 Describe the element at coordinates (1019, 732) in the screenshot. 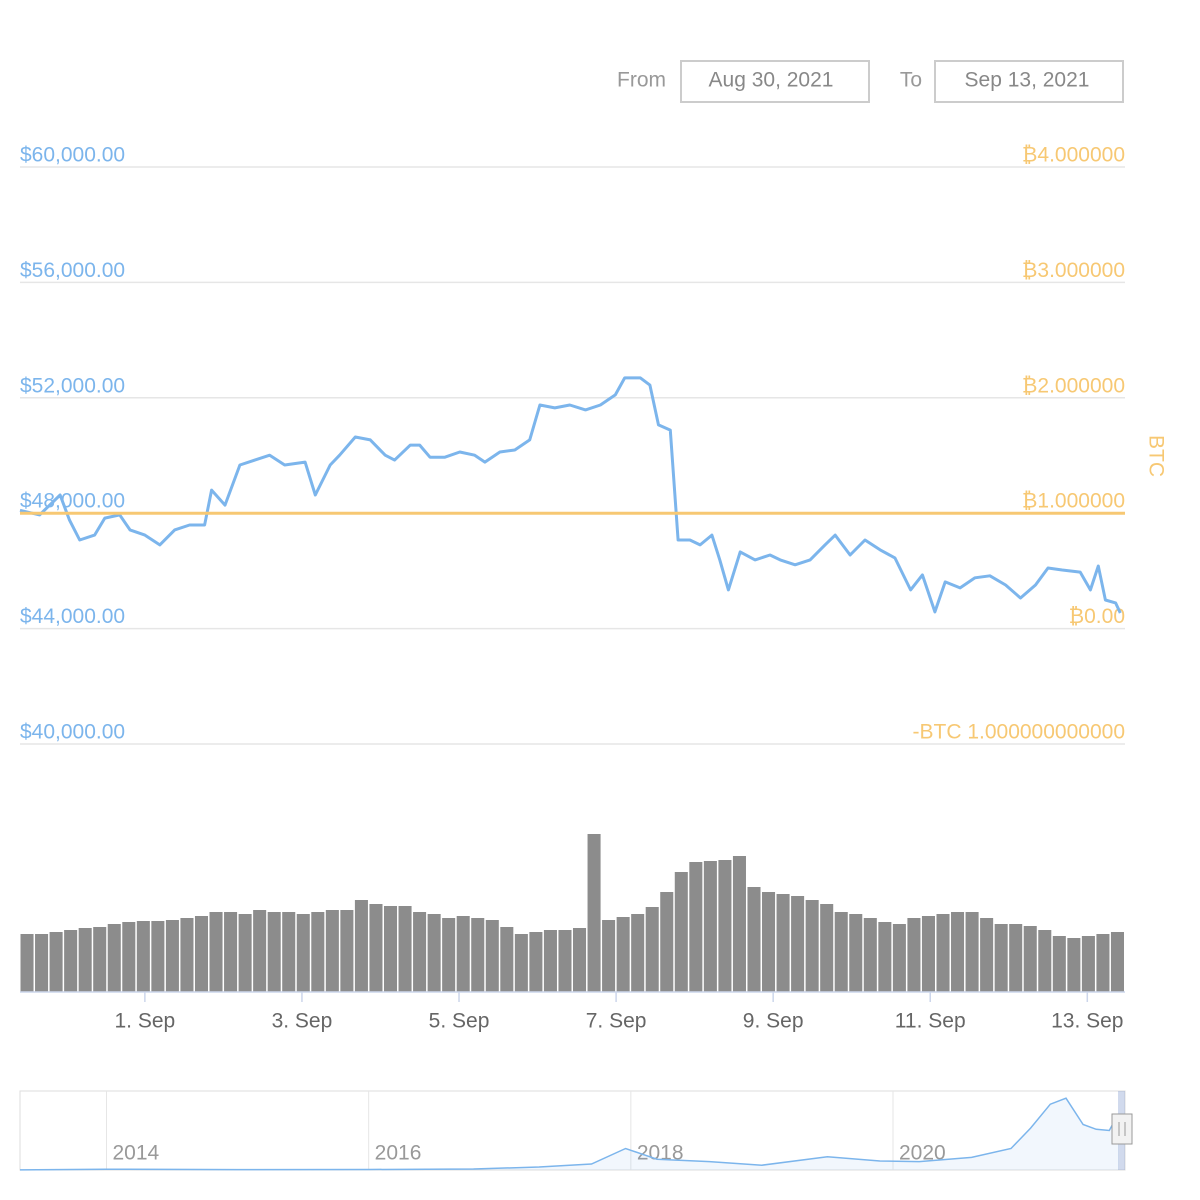

I see `y2-tick-label: -BTC 1.000000000000` at that location.